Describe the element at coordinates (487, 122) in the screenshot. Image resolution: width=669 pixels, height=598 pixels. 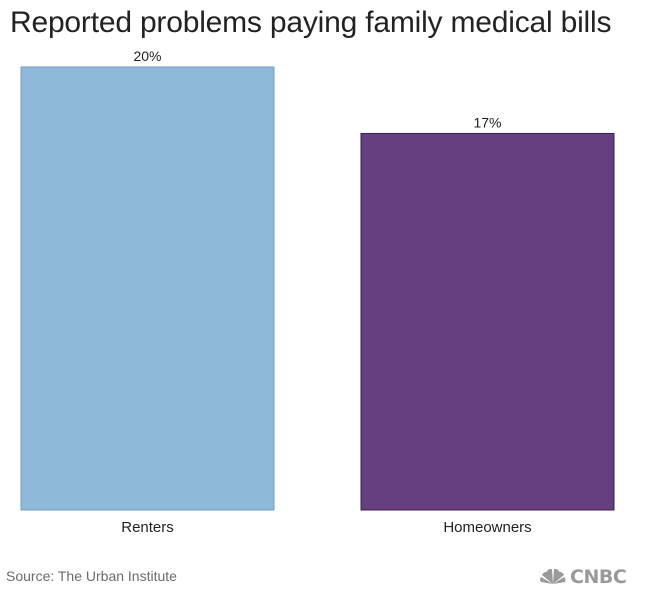
I see `value-label-homeowners: 17%` at that location.